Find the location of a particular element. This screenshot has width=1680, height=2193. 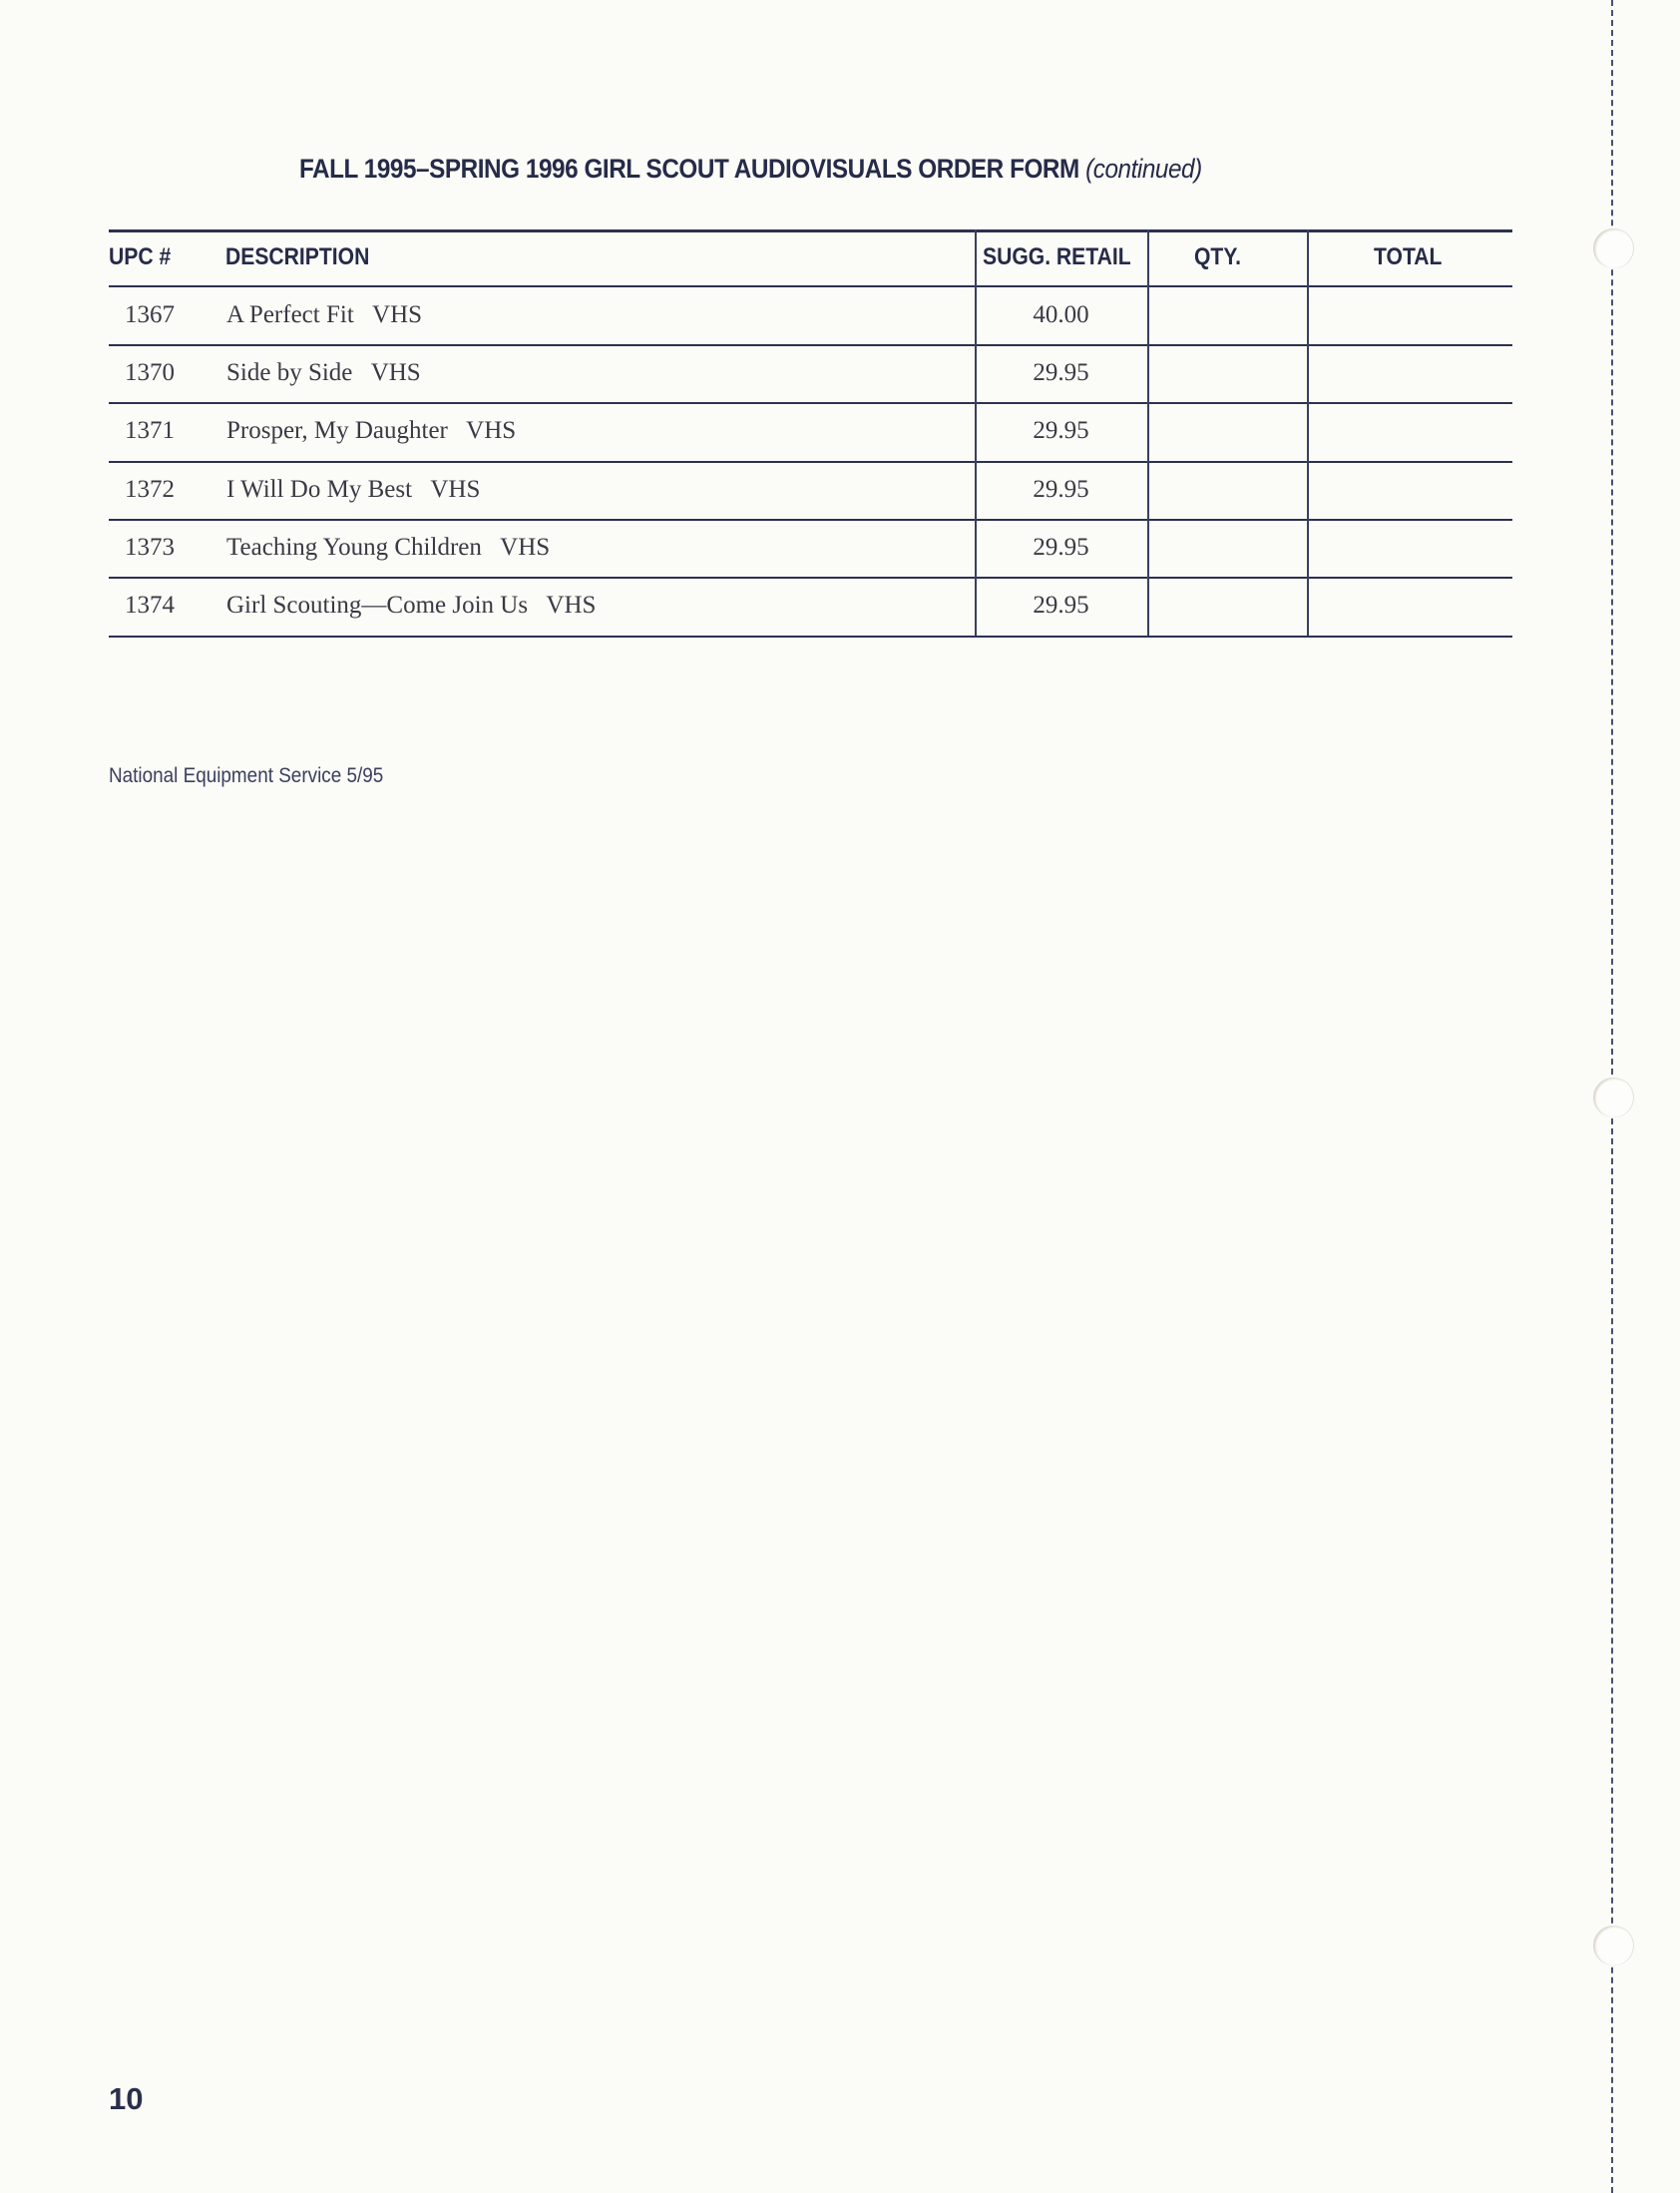

table-top-rule is located at coordinates (810, 230).